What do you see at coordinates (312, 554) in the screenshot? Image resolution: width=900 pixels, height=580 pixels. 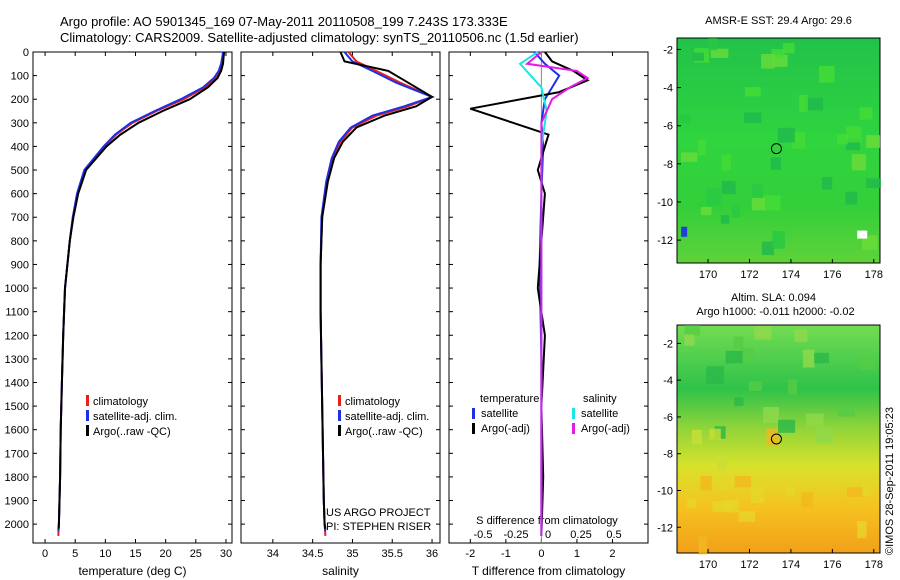 I see `x-tick-label: 34.5` at bounding box center [312, 554].